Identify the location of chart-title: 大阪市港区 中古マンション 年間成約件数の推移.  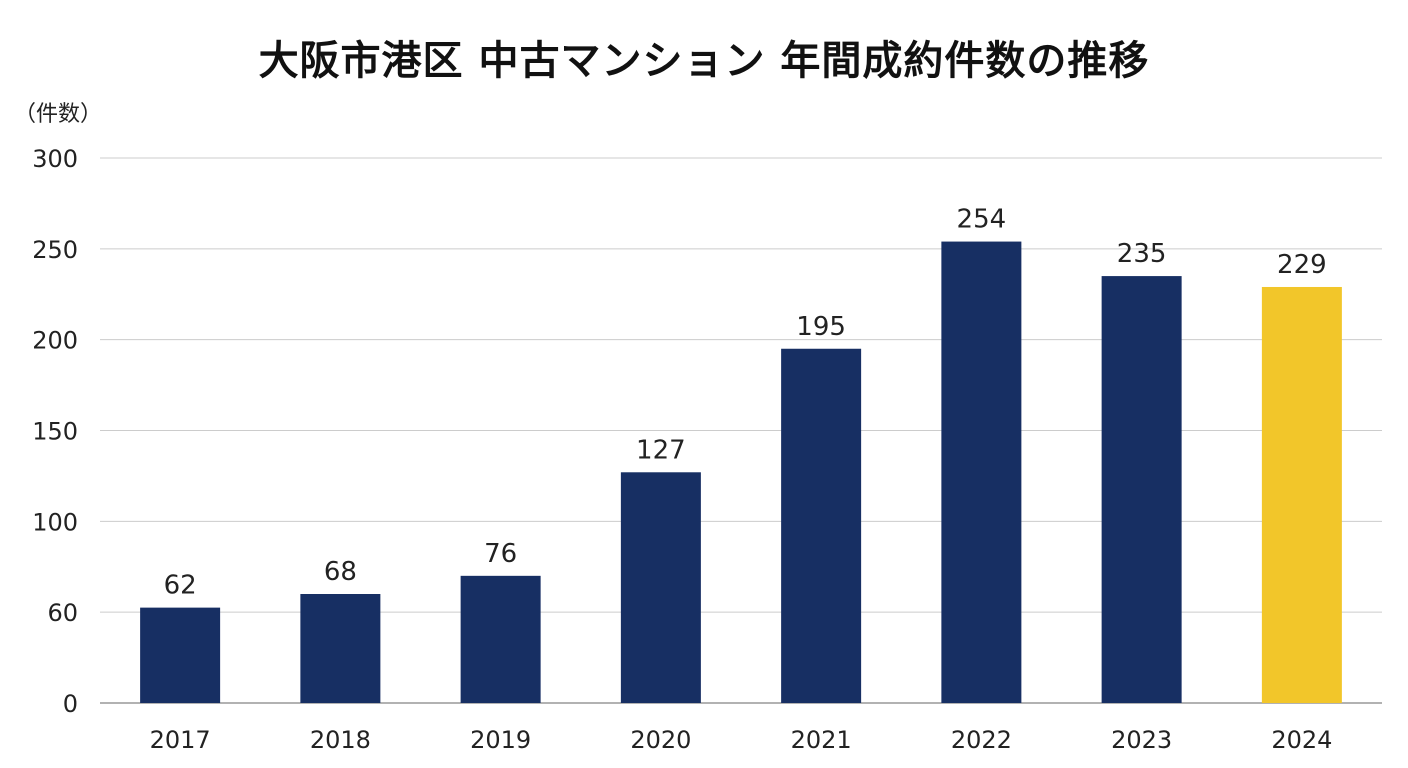
(704, 61).